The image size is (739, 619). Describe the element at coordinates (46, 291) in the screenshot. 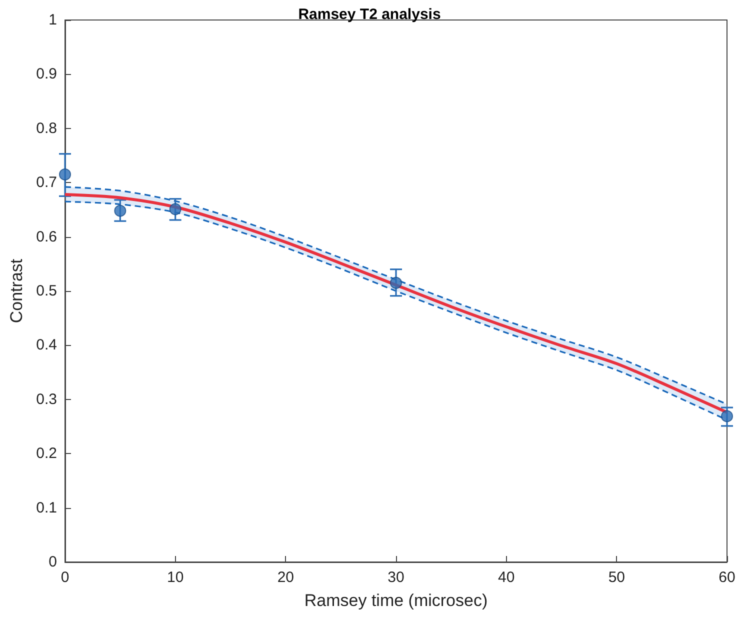

I see `y-tick-label: 0.5` at that location.